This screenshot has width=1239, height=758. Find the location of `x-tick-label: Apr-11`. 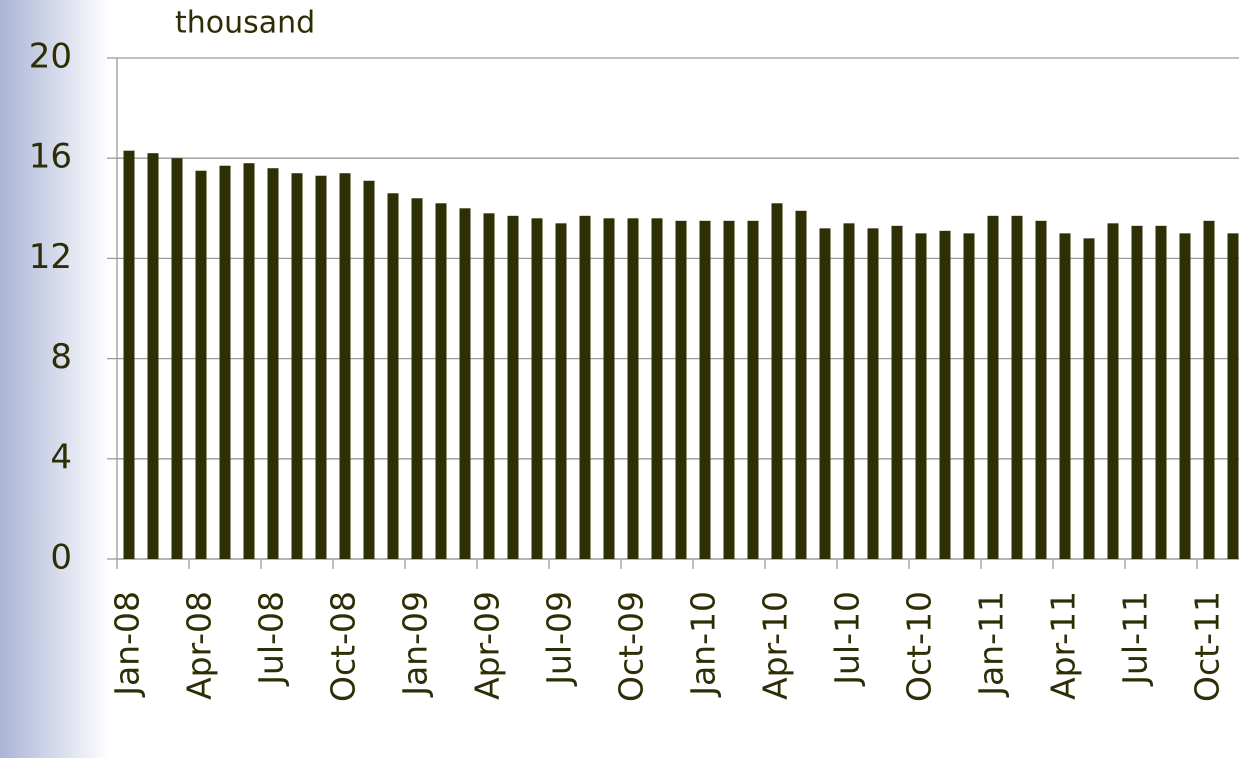

x-tick-label: Apr-11 is located at coordinates (1063, 645).